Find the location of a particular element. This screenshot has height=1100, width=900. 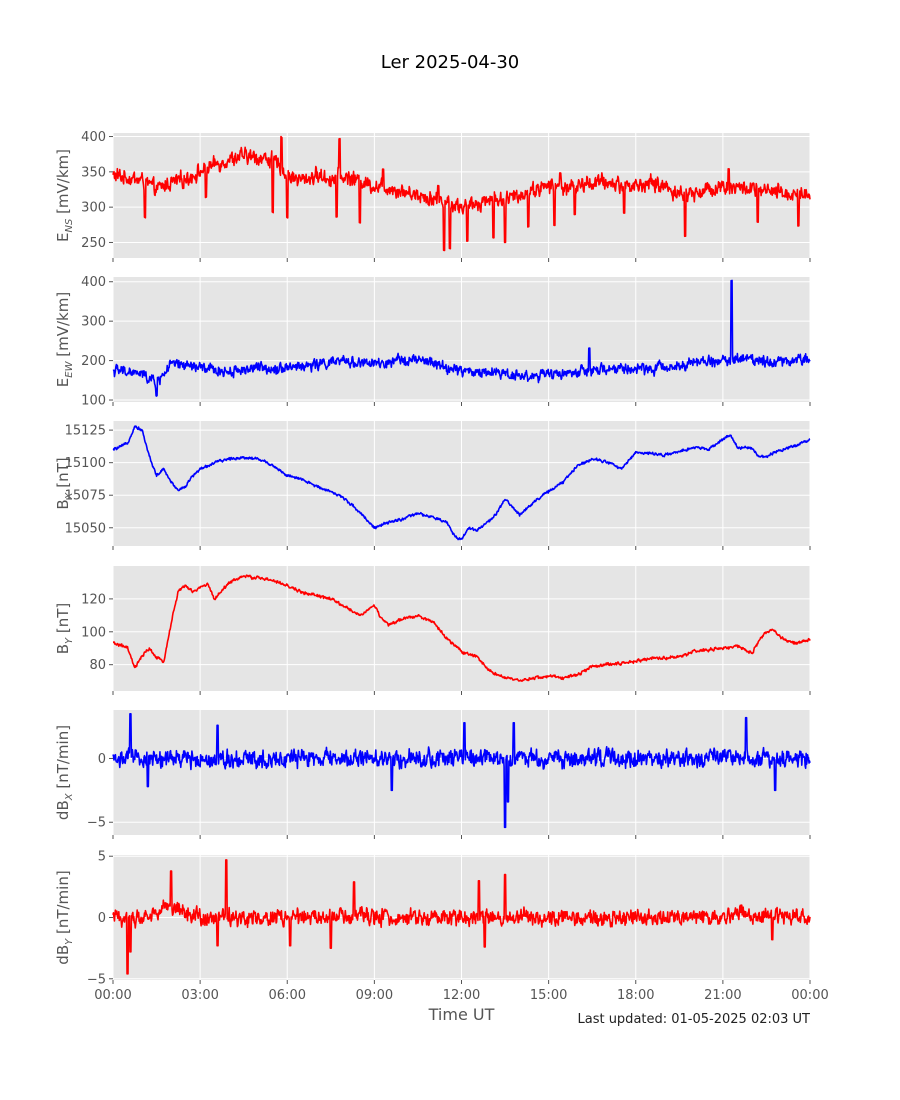

y-axis-label-bx: BX [nT] is located at coordinates (64, 483).